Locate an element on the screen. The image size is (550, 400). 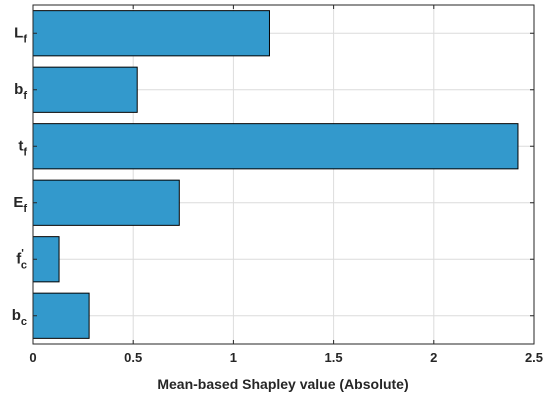
x-tick-label: 1.5 is located at coordinates (334, 357).